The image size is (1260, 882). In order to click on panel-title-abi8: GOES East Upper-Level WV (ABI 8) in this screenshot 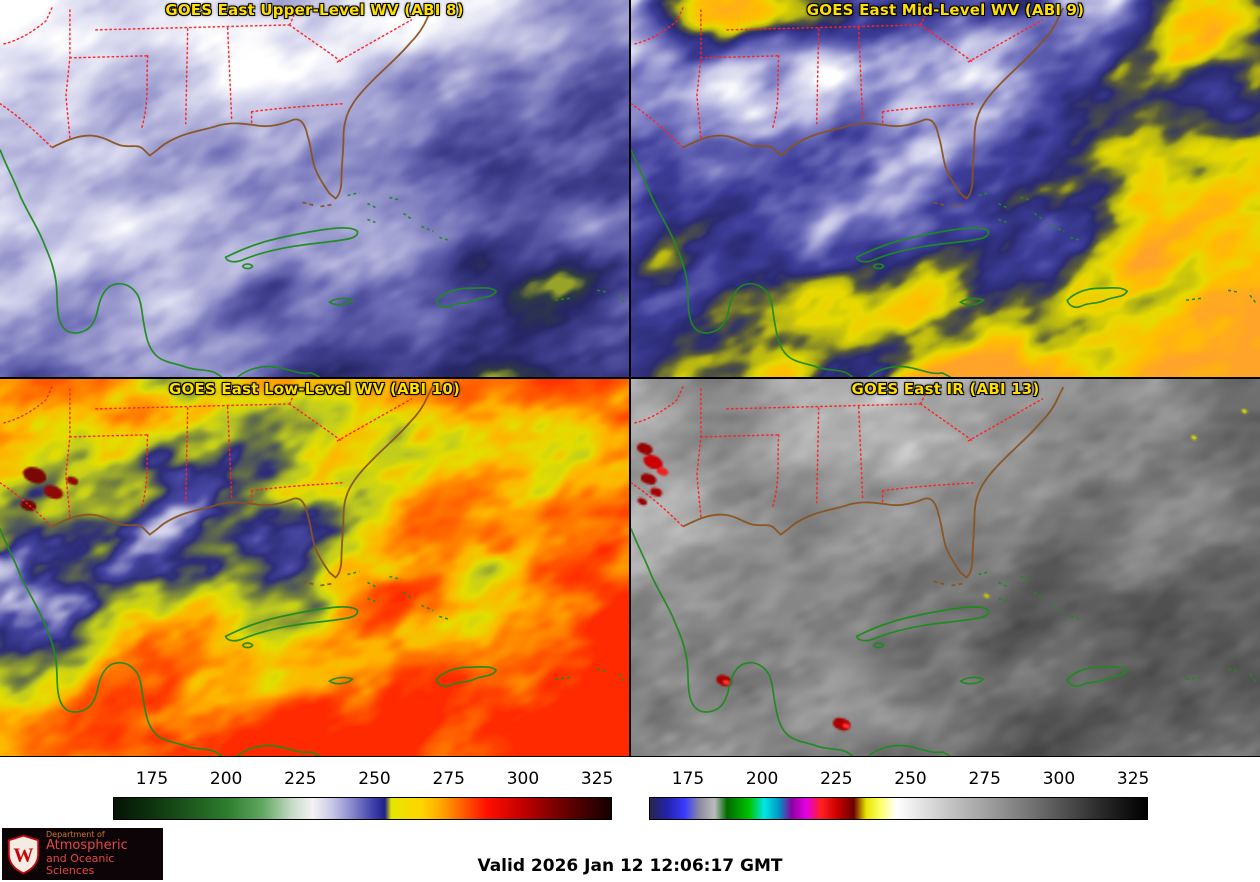, I will do `click(314, 10)`.